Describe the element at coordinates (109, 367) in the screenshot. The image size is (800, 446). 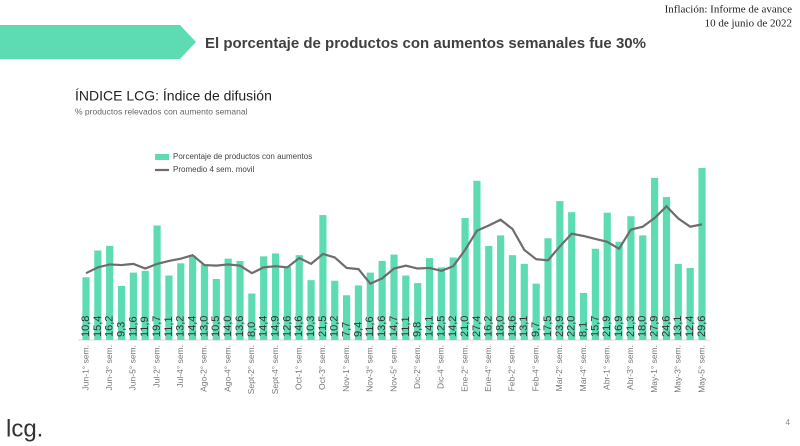
I see `x-tick-label: Jun-3° sem.` at that location.